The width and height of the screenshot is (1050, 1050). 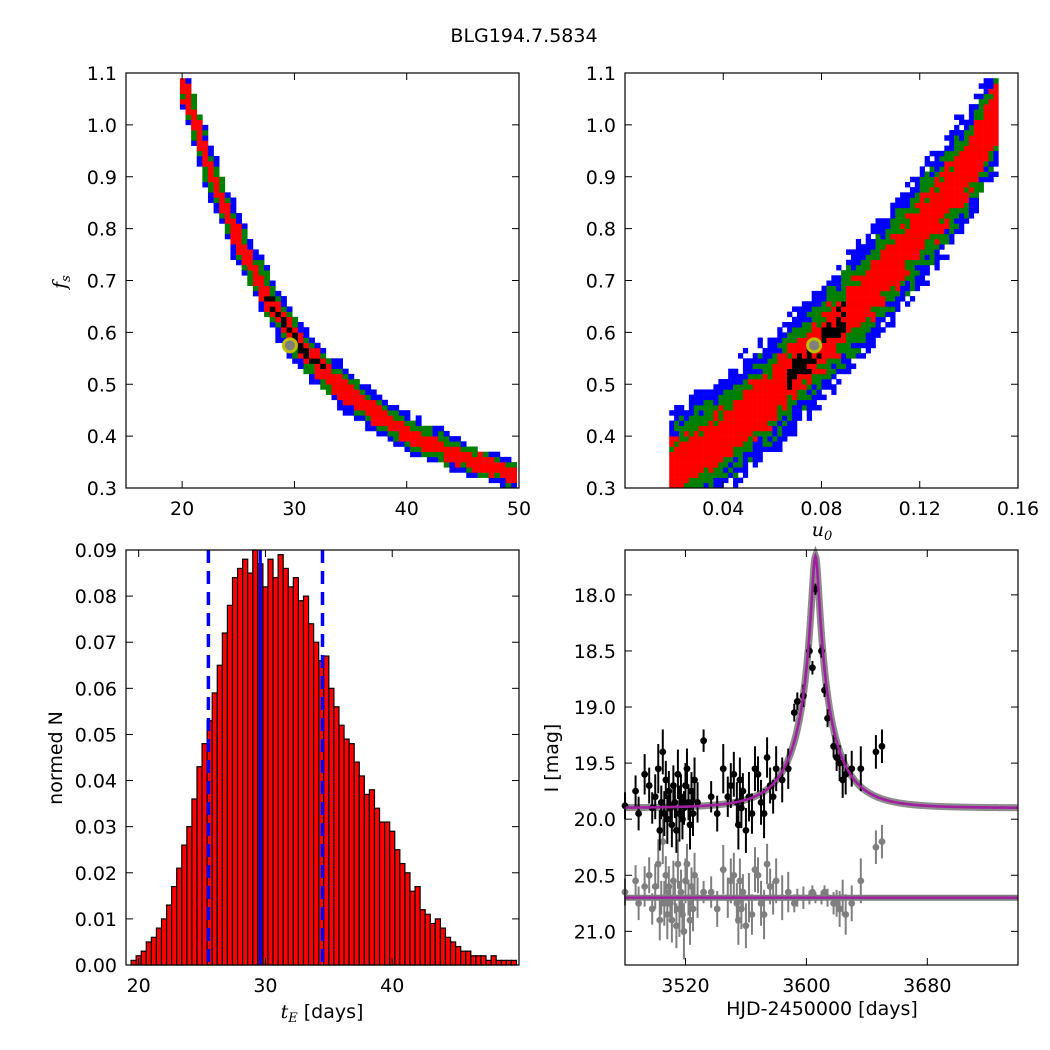 What do you see at coordinates (139, 986) in the screenshot?
I see `panel-tE-histogram-xtick-label: 20` at bounding box center [139, 986].